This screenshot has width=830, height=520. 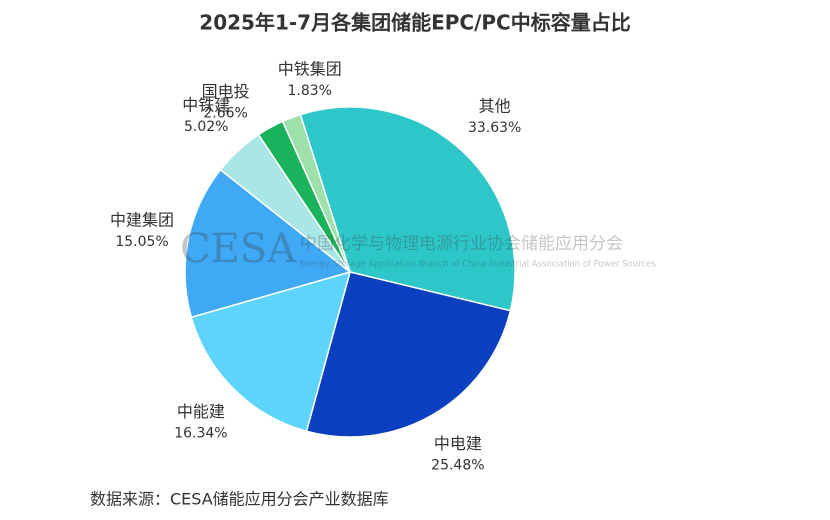 I want to click on slice-value-label: 33.63%, so click(x=494, y=128).